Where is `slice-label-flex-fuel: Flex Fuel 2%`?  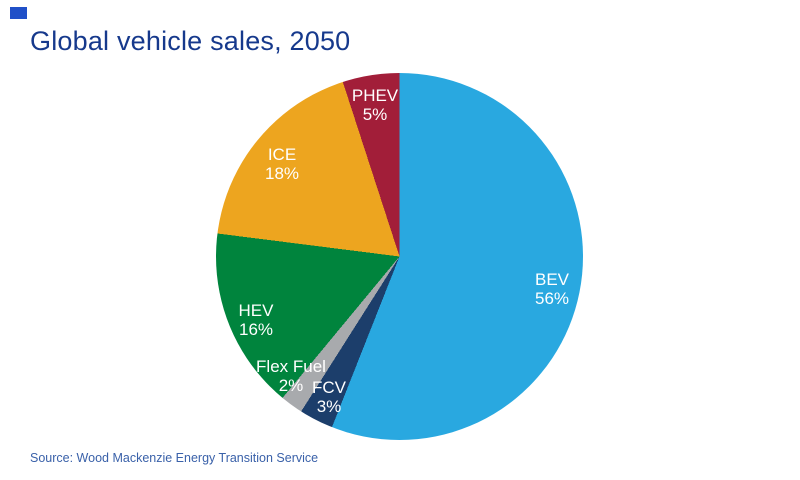
slice-label-flex-fuel: Flex Fuel 2% is located at coordinates (291, 376).